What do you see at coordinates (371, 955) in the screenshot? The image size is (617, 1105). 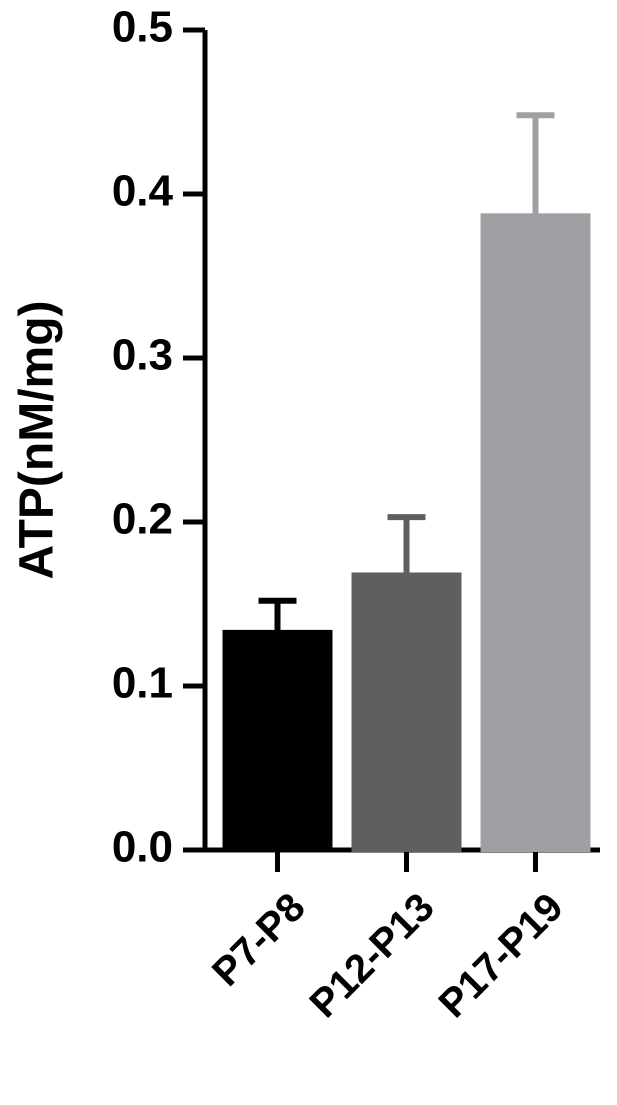 I see `x-tick-label: P12-P13` at bounding box center [371, 955].